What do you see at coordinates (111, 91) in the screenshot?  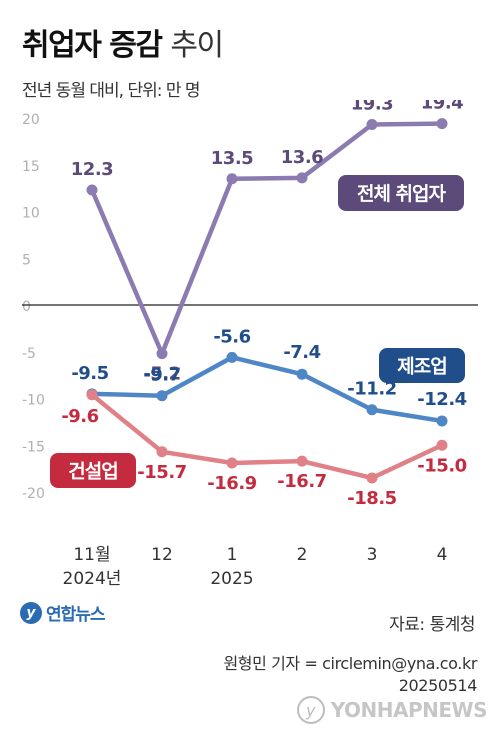 I see `chart-subtitle: 전년 동월 대비, 단위: 만 명` at bounding box center [111, 91].